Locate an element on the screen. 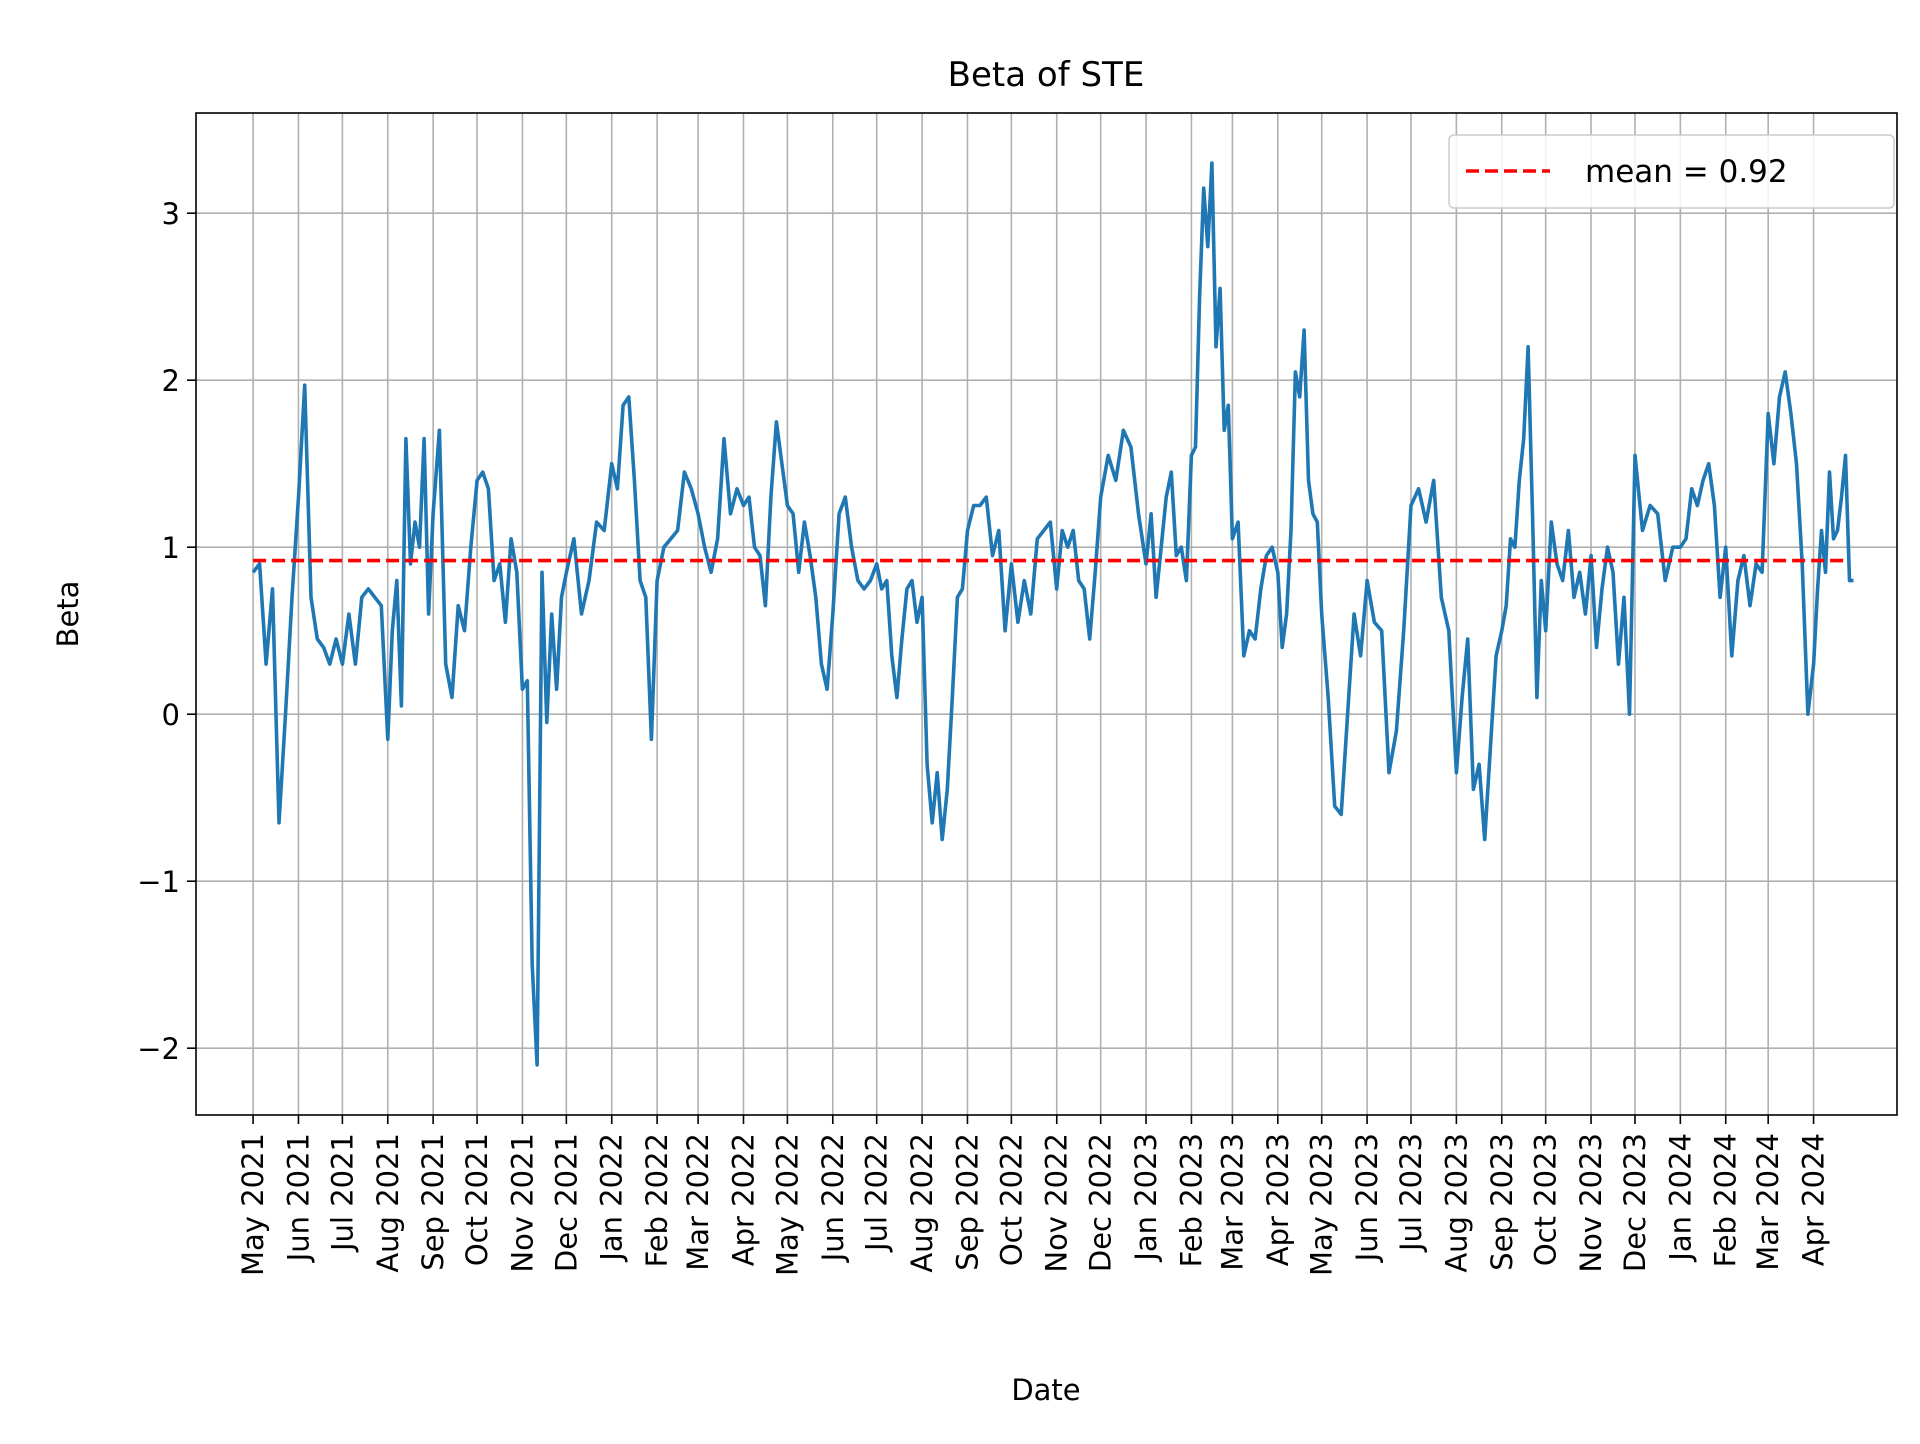 This screenshot has width=1920, height=1444. x-tick-label: Apr 2023 is located at coordinates (1278, 1199).